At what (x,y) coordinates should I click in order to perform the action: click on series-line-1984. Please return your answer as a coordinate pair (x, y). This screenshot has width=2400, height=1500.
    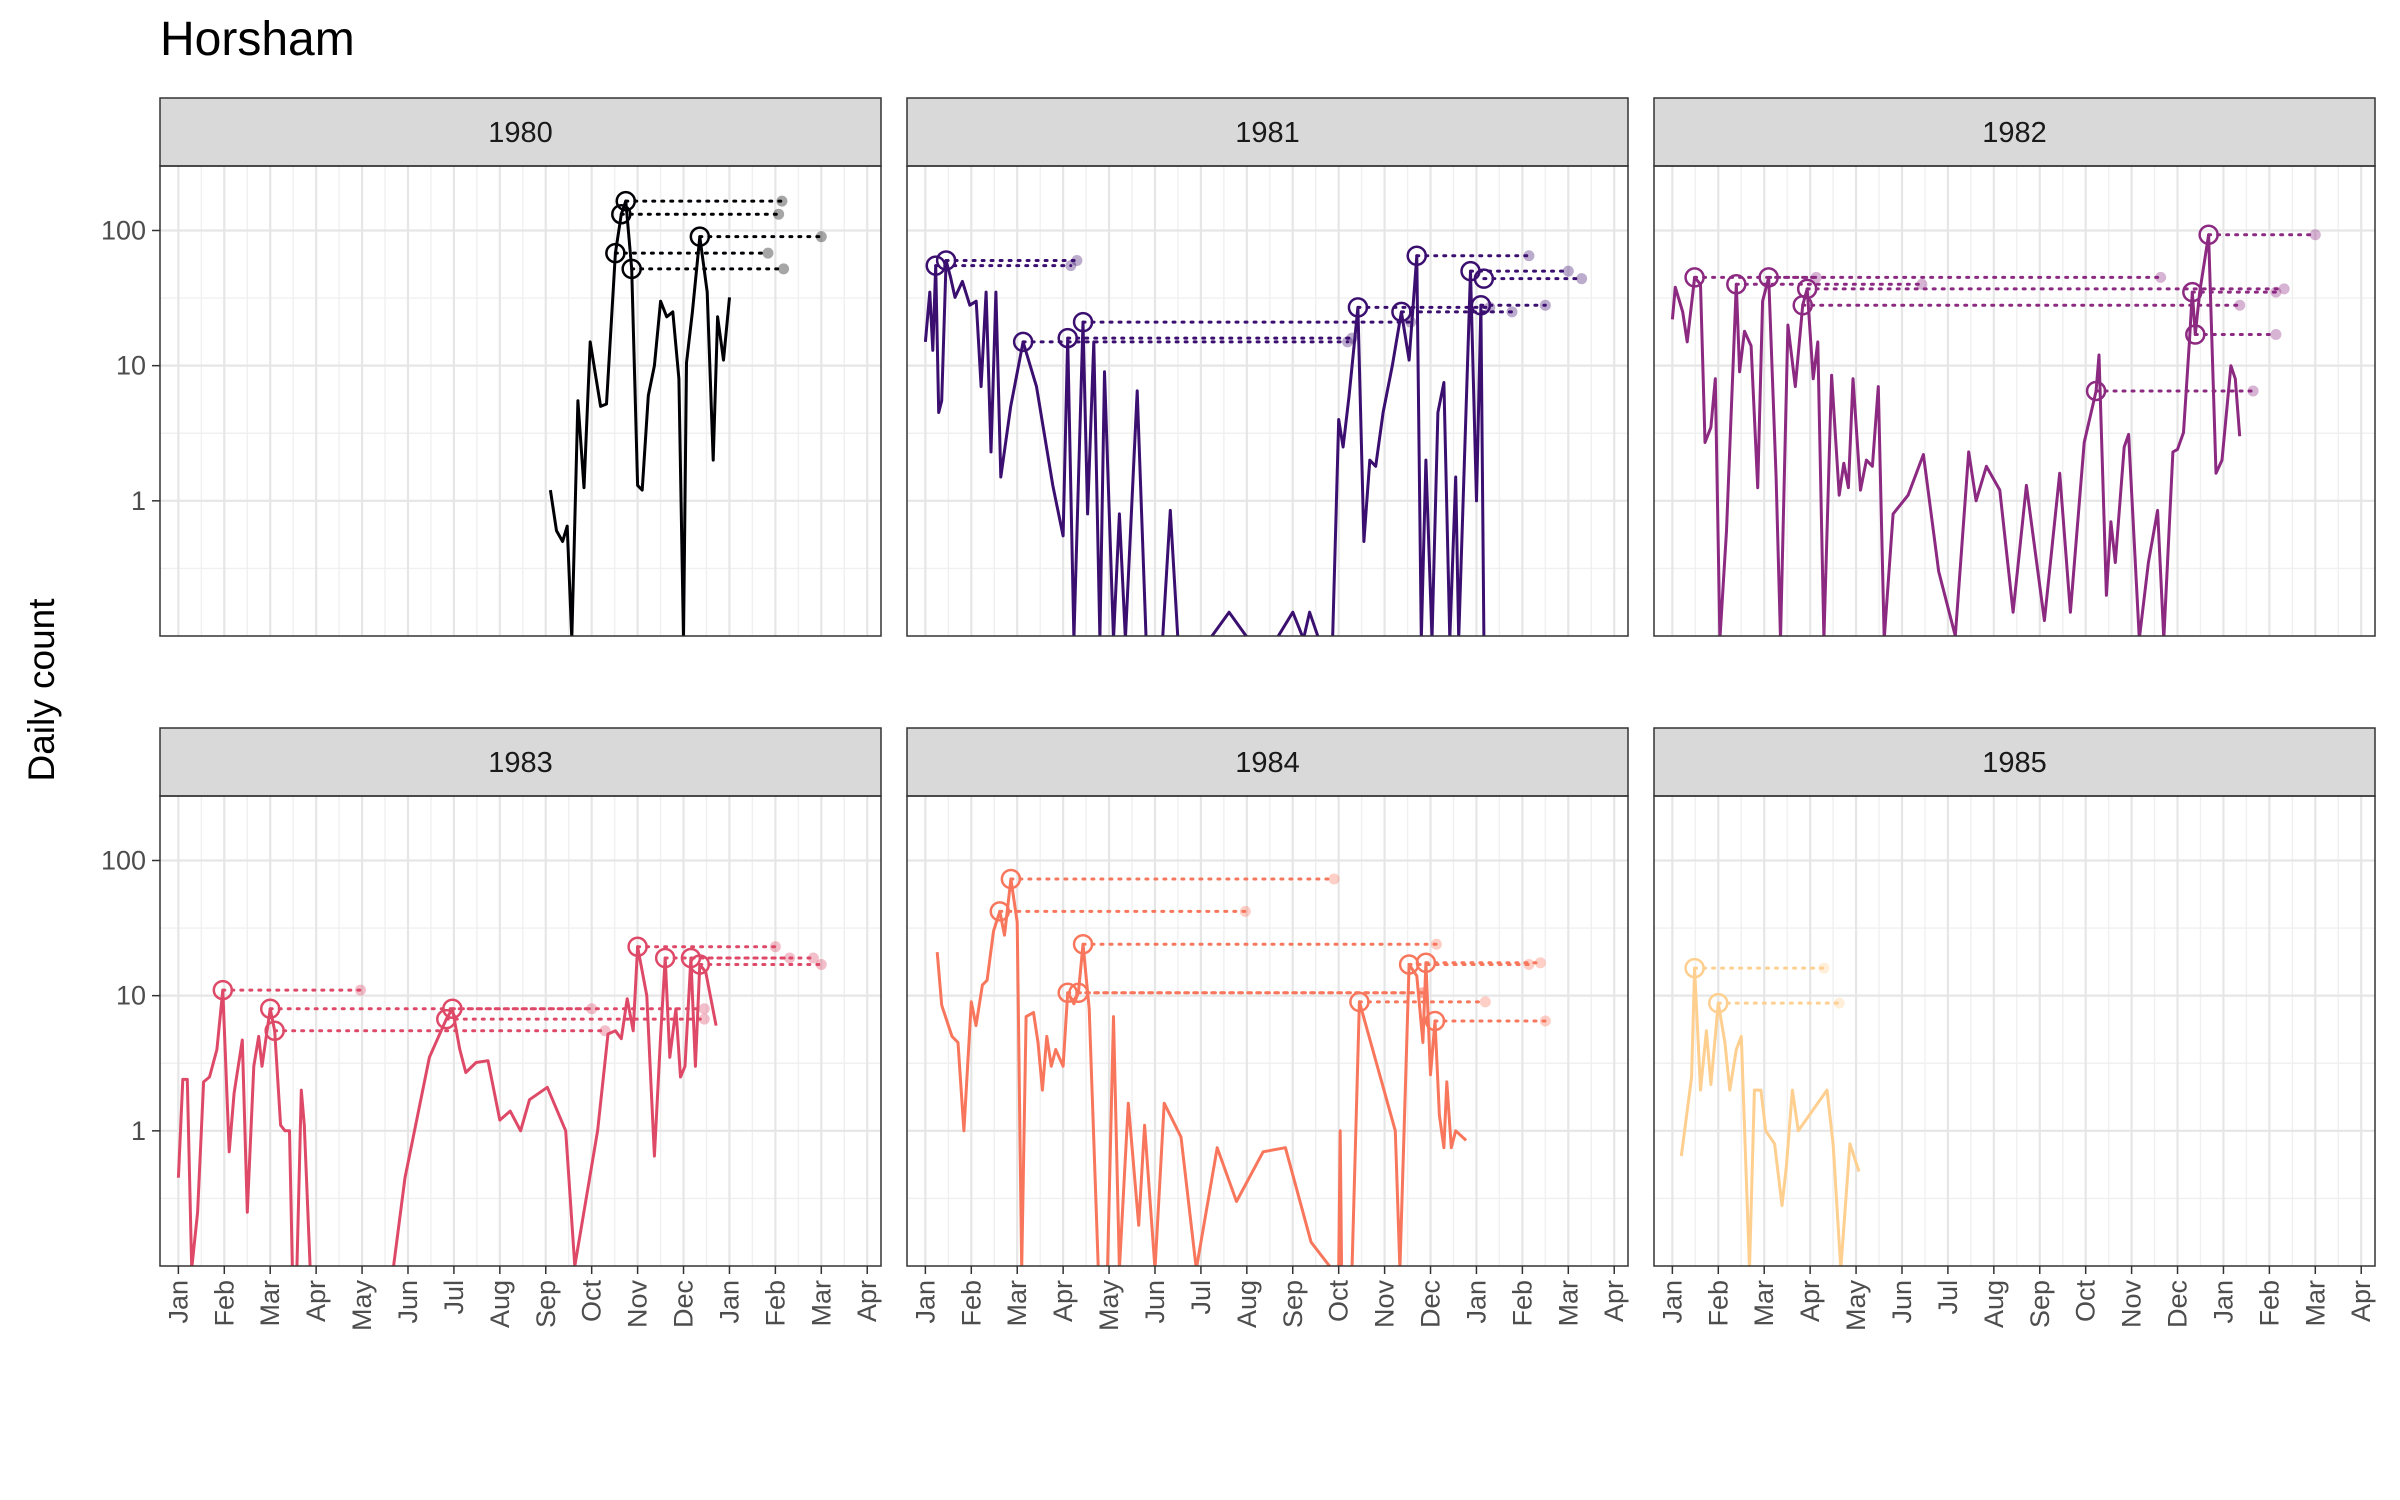
    Looking at the image, I should click on (1201, 1071).